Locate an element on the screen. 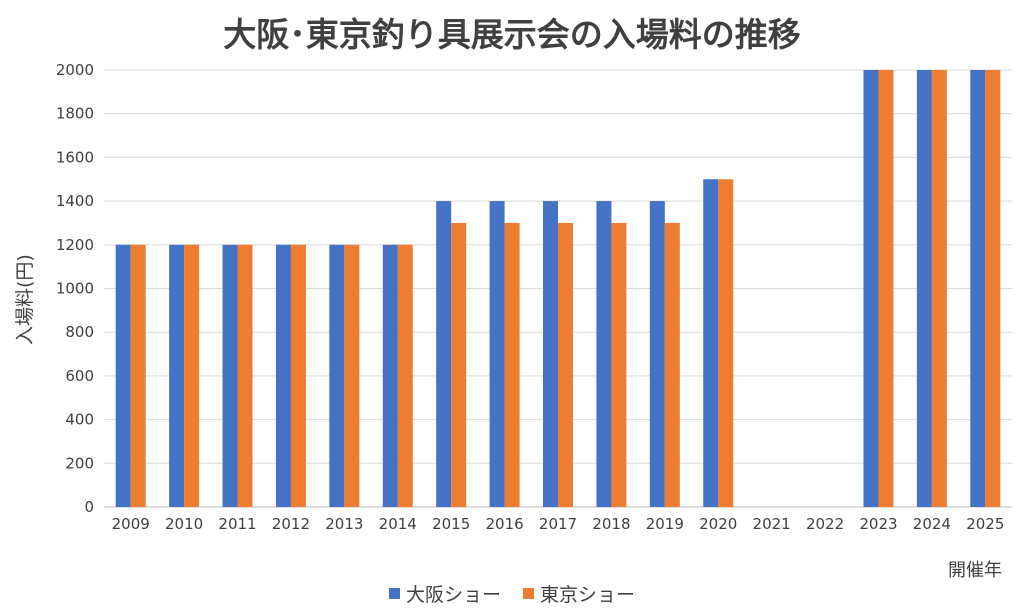  y-tick-label: 1200 is located at coordinates (75, 245).